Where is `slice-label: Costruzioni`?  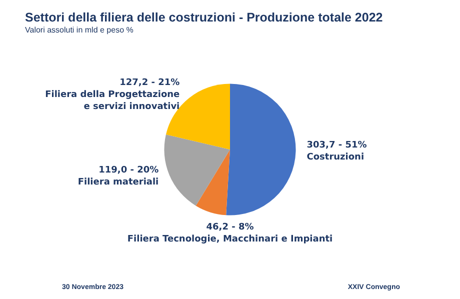
slice-label: Costruzioni is located at coordinates (335, 157).